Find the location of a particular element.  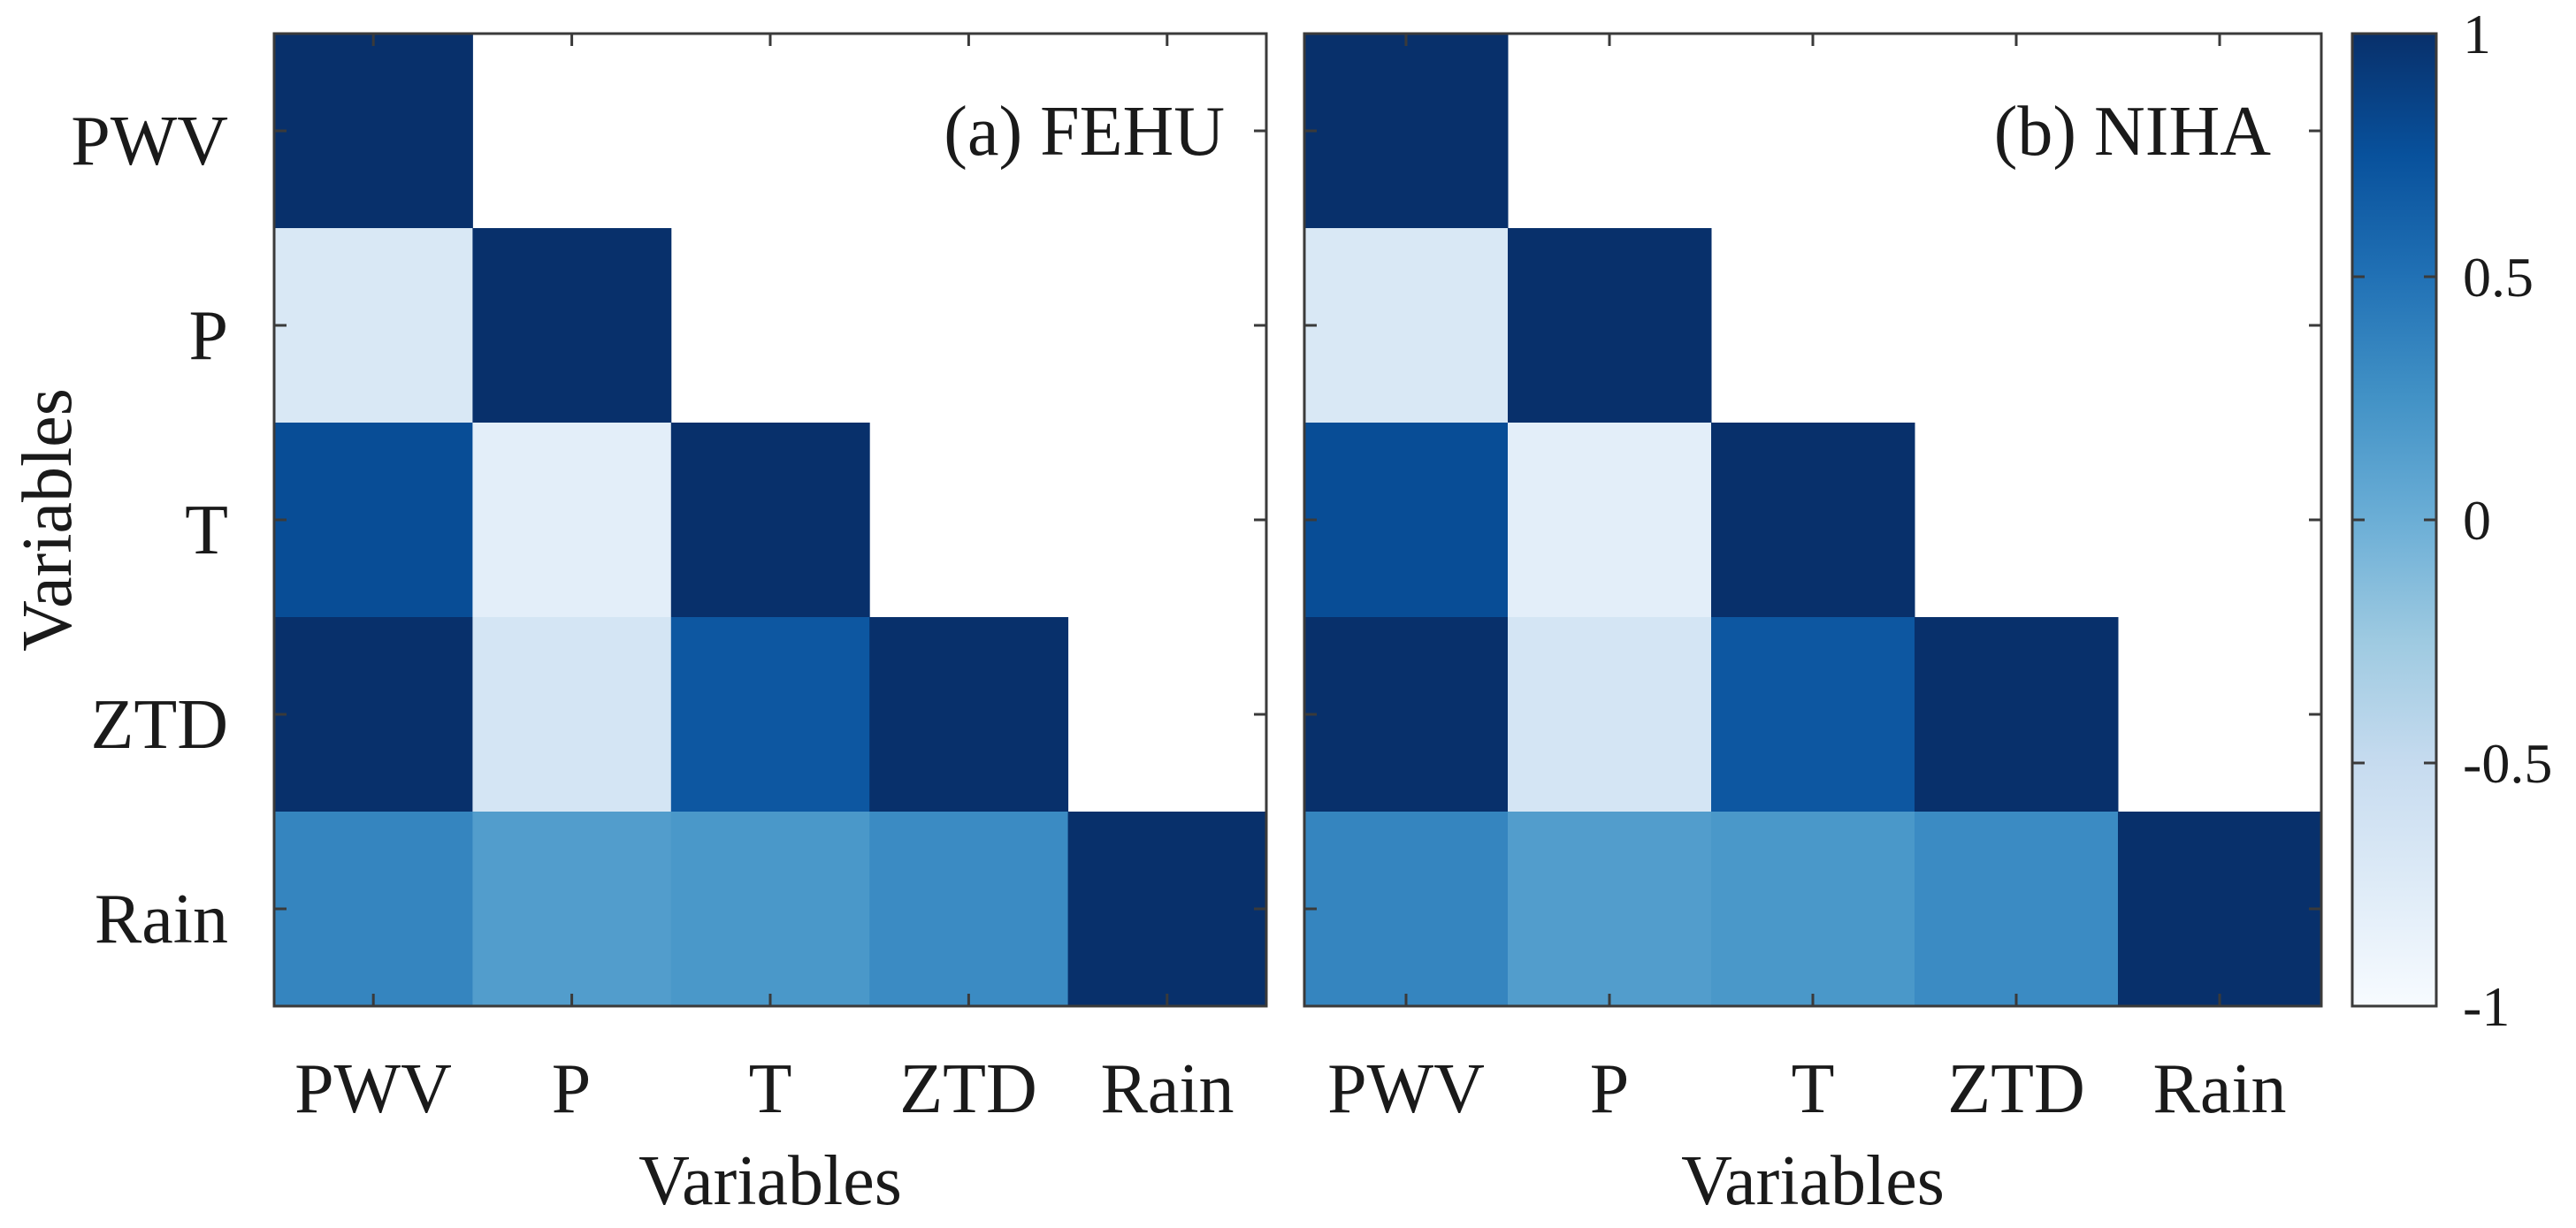

ytick-label: ZTD is located at coordinates (159, 725).